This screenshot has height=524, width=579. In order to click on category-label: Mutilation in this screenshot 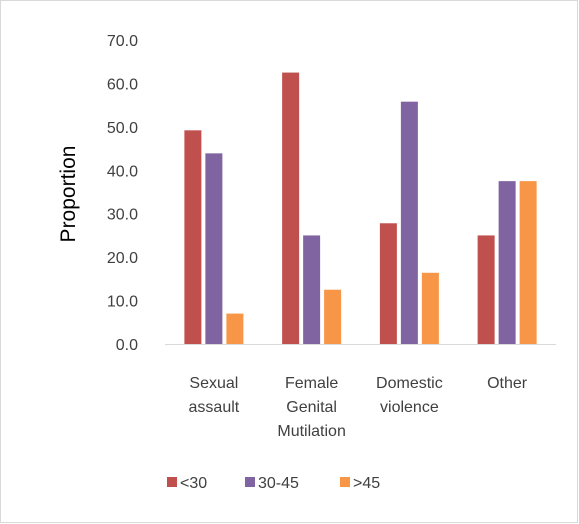, I will do `click(311, 431)`.